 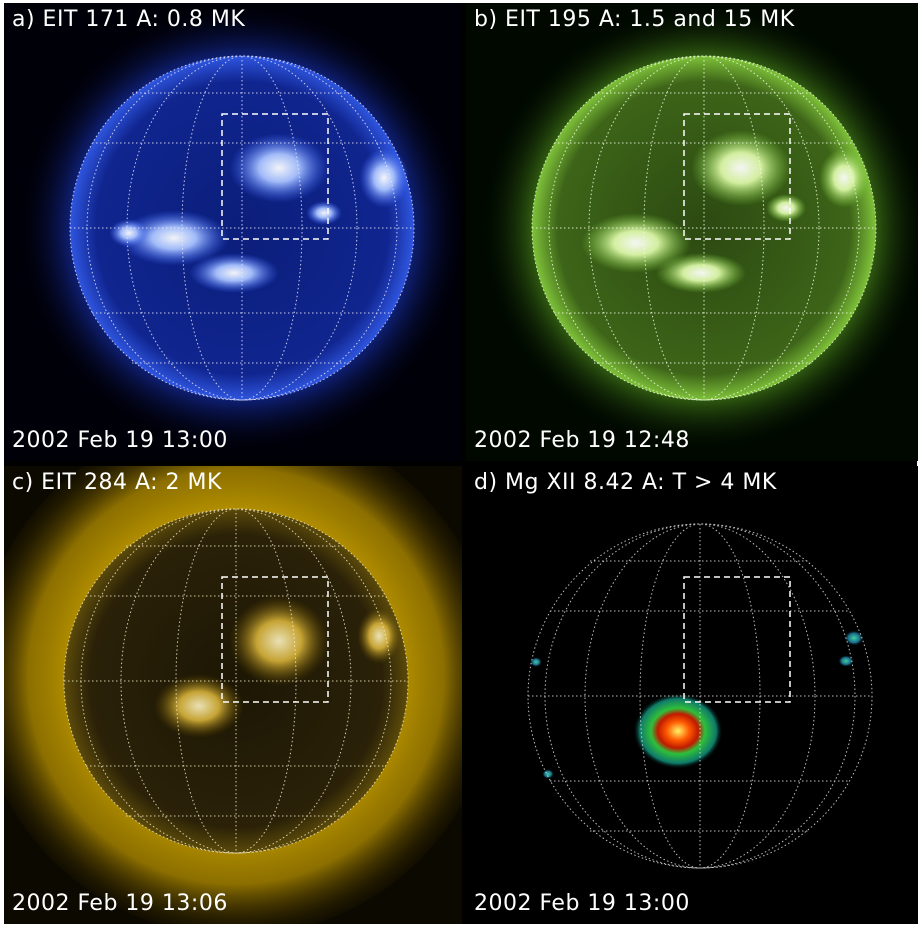 I want to click on panel-title: b) EIT 195 A: 1.5 and 15 MK, so click(x=634, y=19).